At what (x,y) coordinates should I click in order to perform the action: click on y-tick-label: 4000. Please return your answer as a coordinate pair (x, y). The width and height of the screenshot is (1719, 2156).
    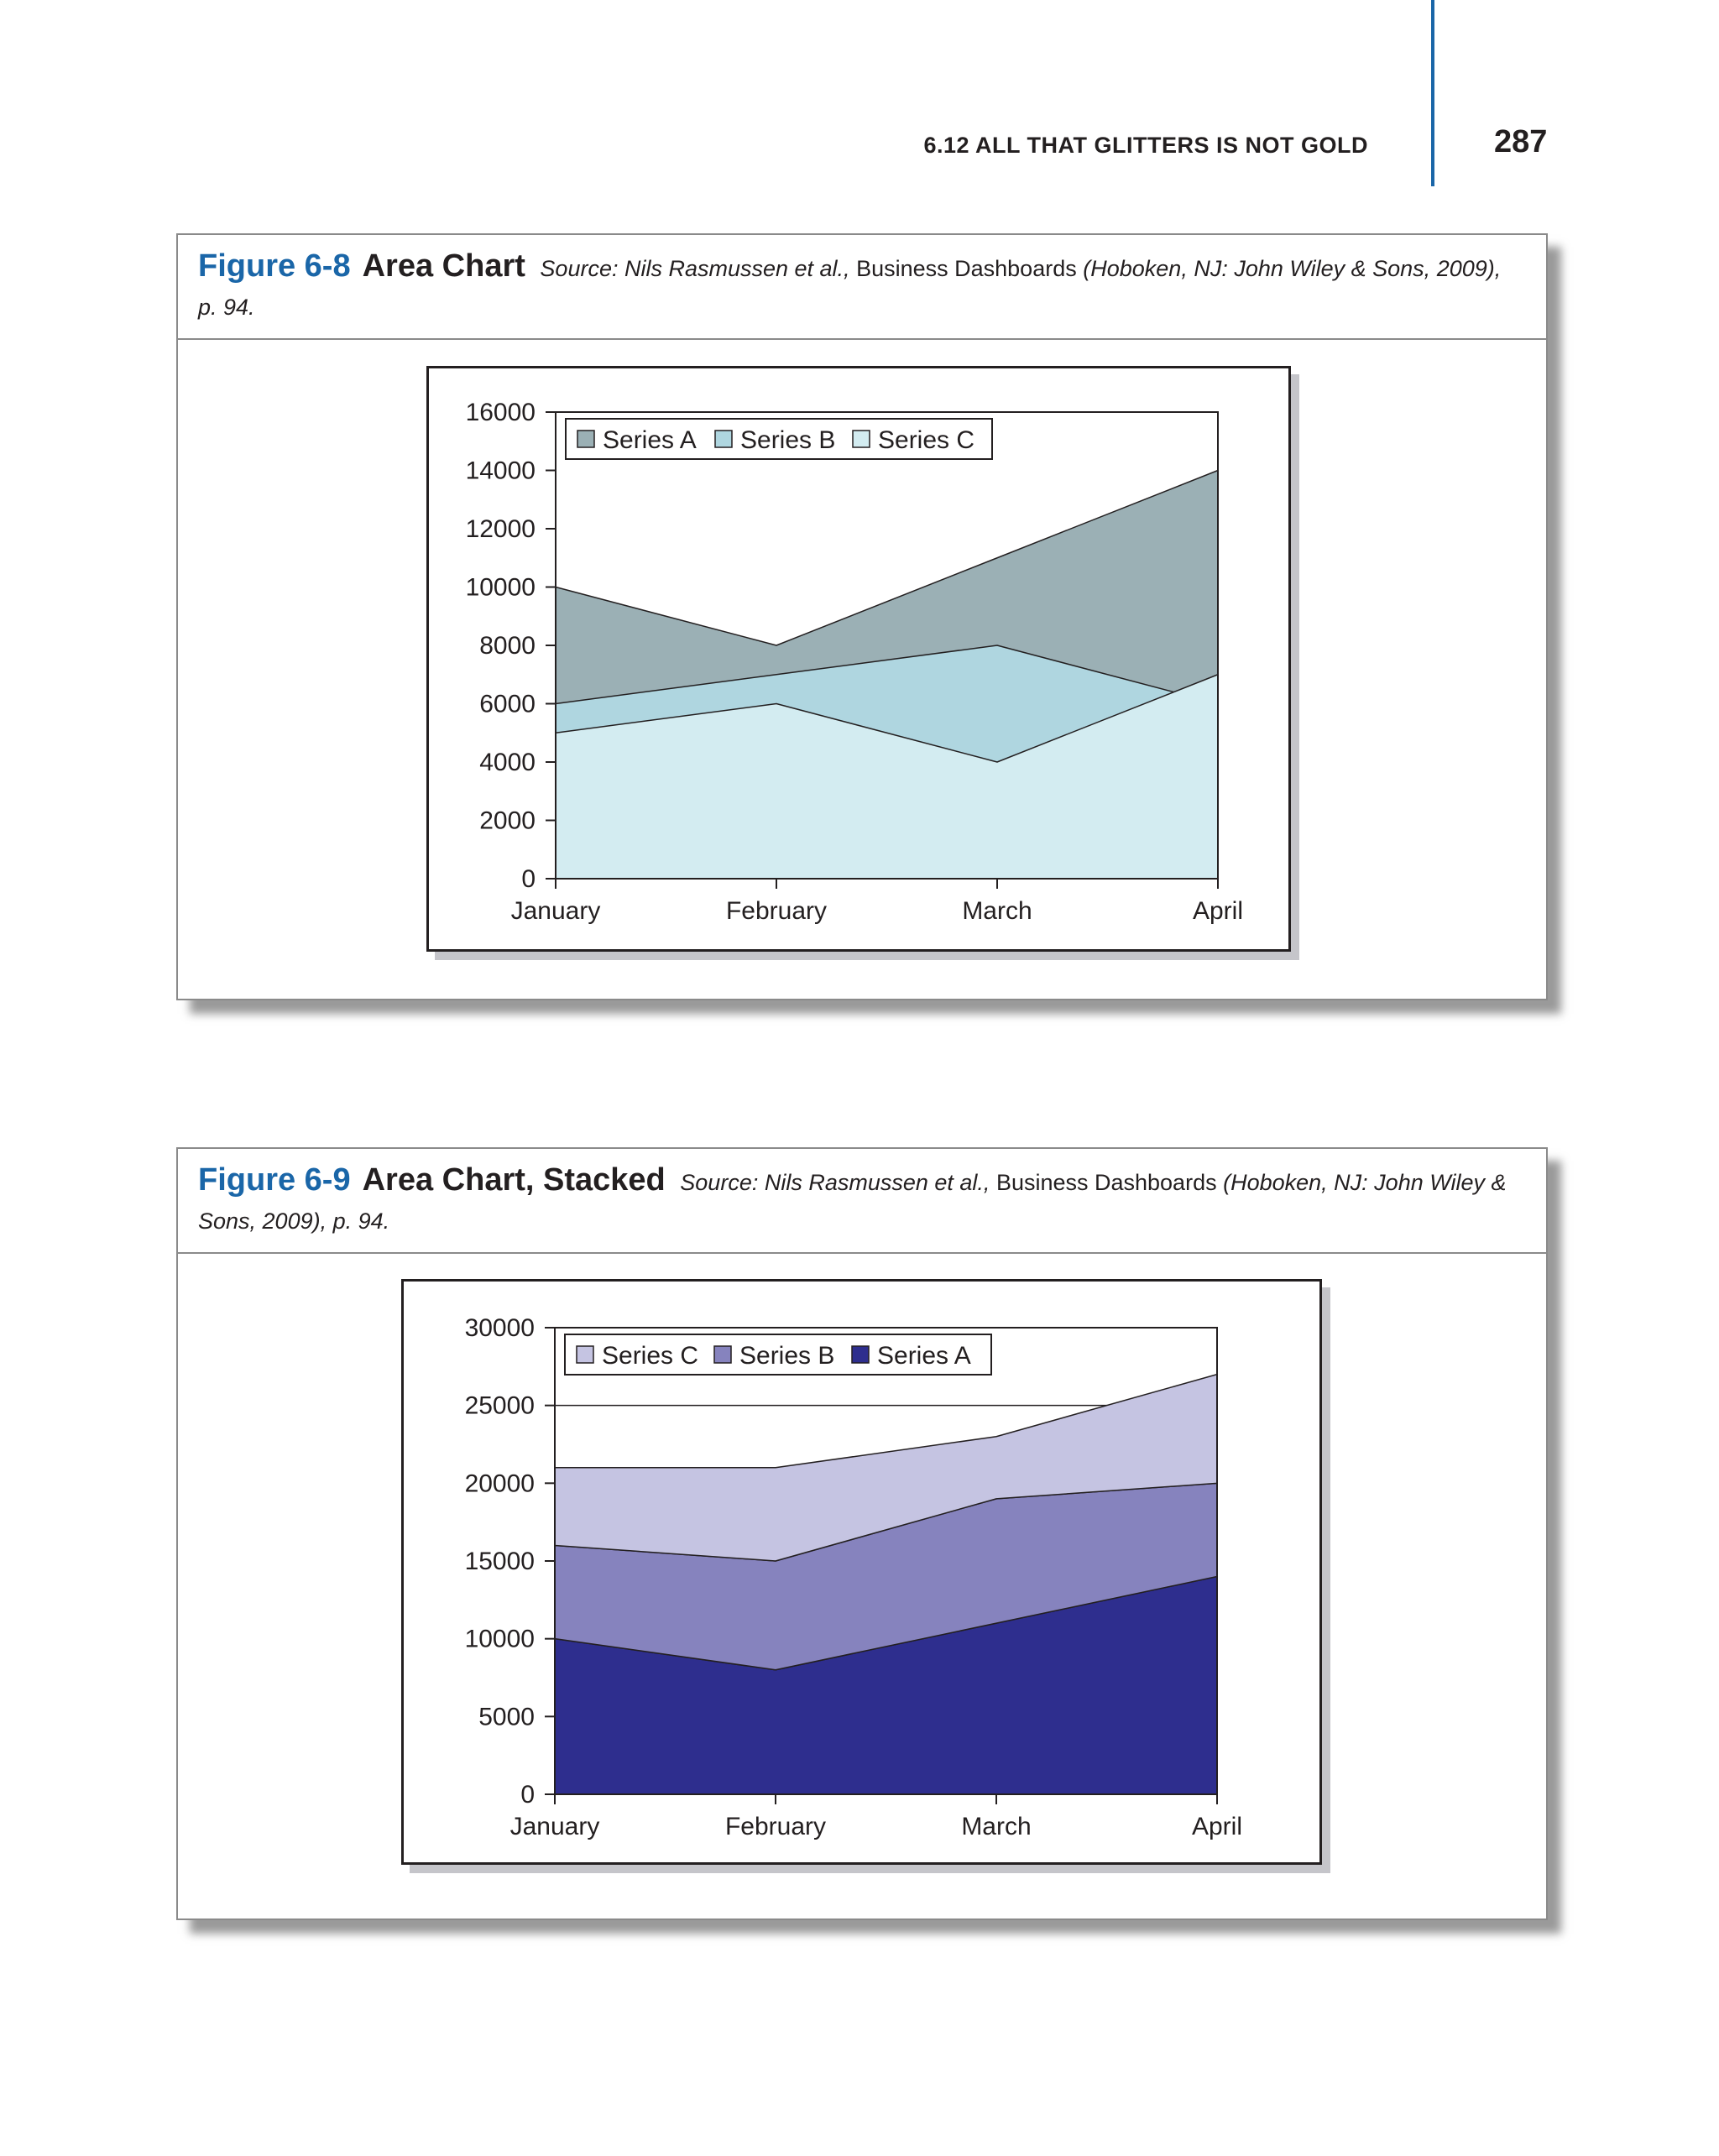
    Looking at the image, I should click on (507, 762).